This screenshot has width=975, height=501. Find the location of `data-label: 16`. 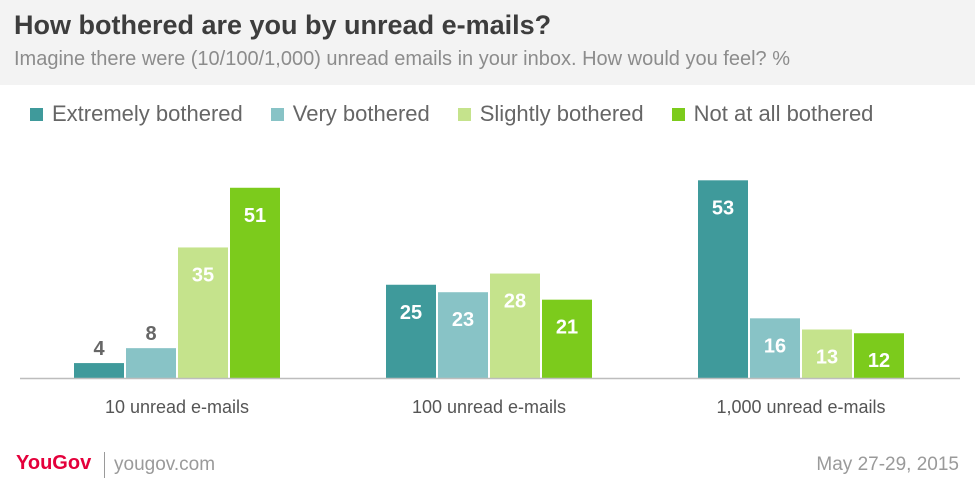

data-label: 16 is located at coordinates (775, 346).